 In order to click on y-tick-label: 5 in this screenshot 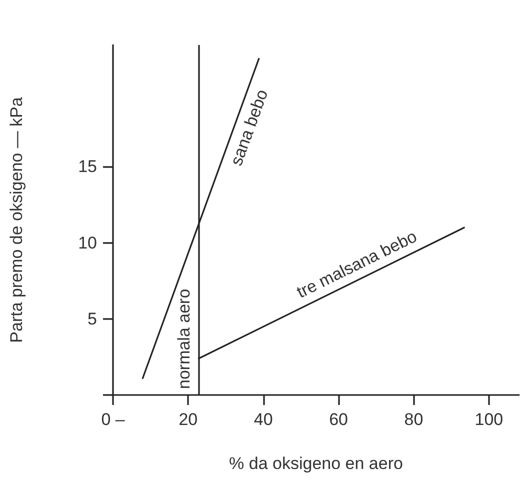, I will do `click(92, 318)`.